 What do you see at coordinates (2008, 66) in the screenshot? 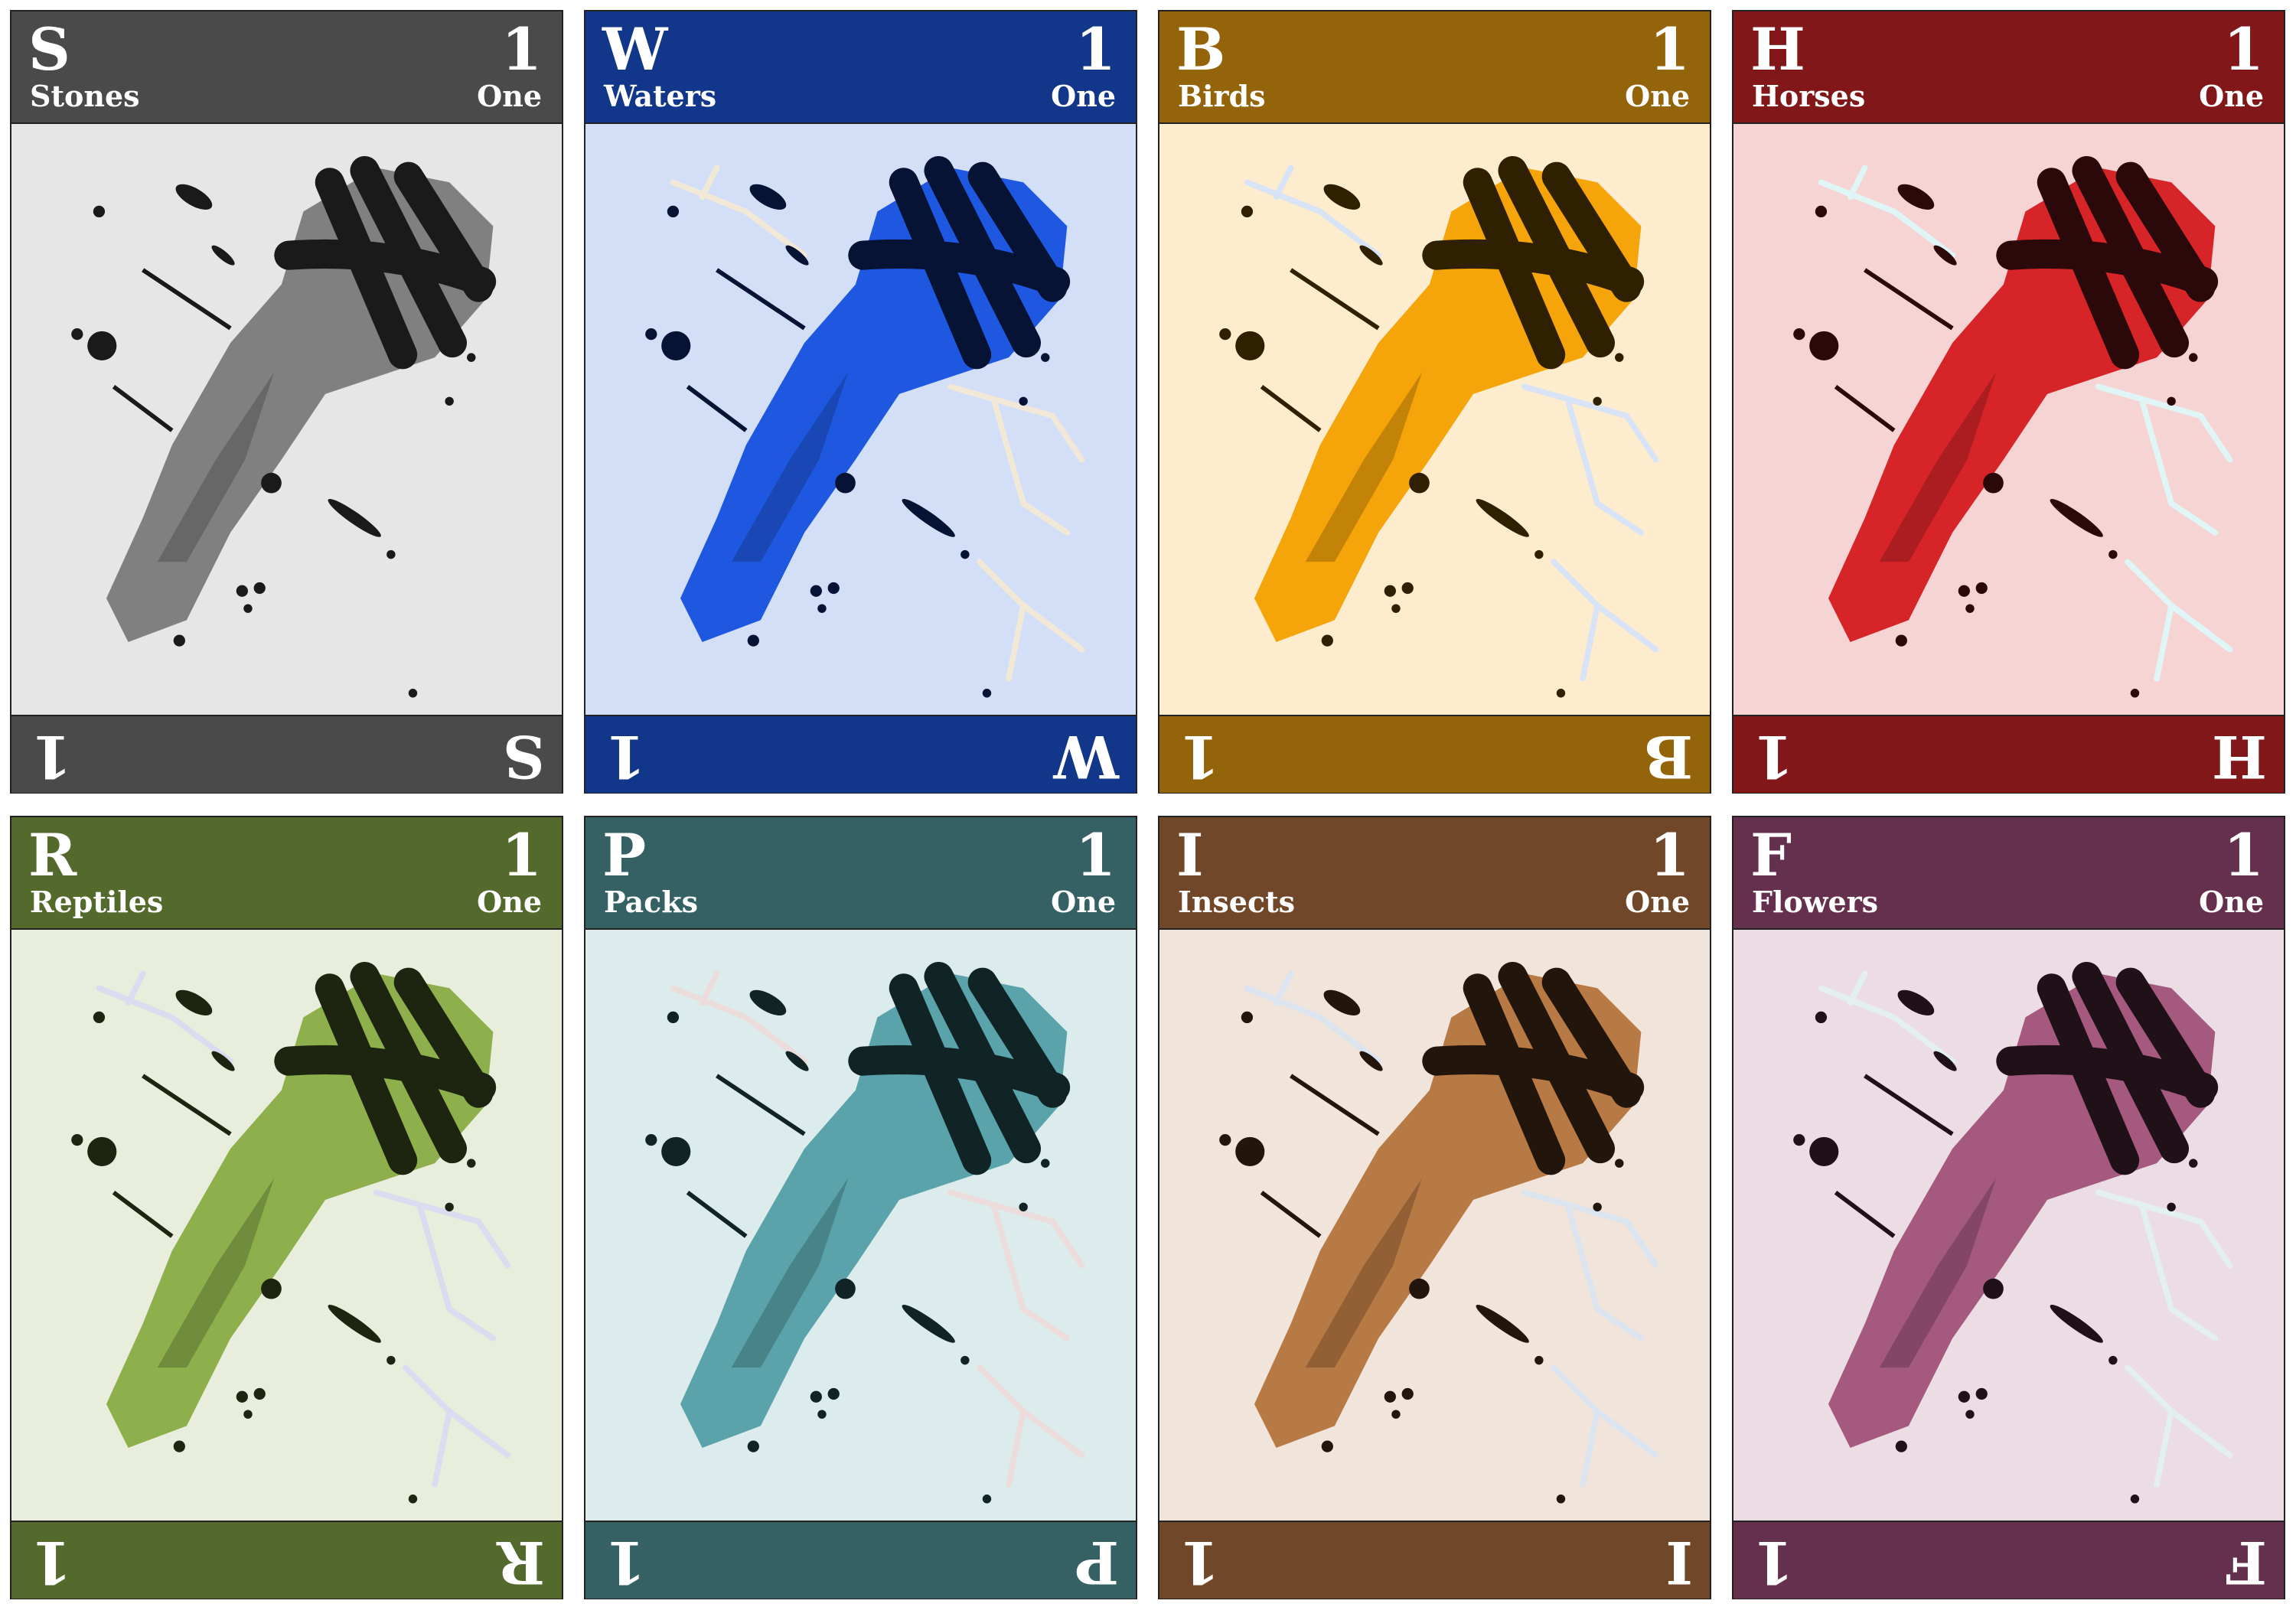
I see `card-header: H 1 Horses One` at bounding box center [2008, 66].